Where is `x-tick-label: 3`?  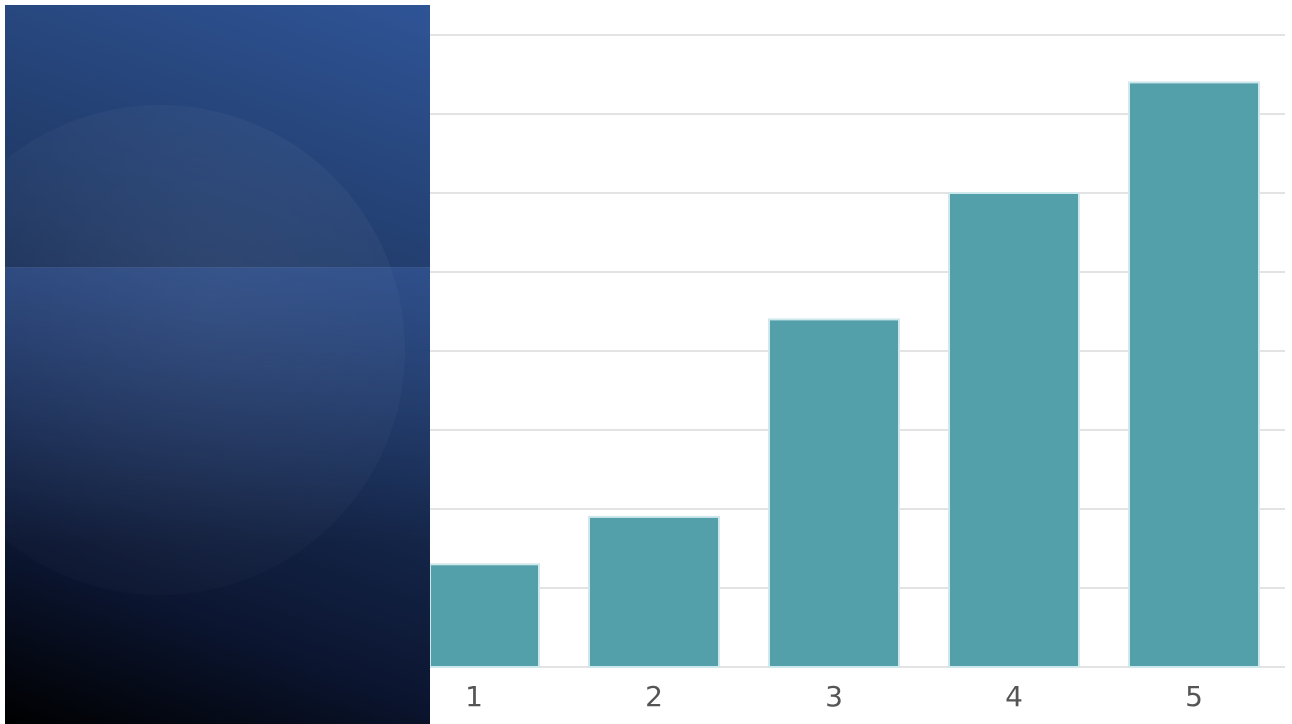 x-tick-label: 3 is located at coordinates (834, 696).